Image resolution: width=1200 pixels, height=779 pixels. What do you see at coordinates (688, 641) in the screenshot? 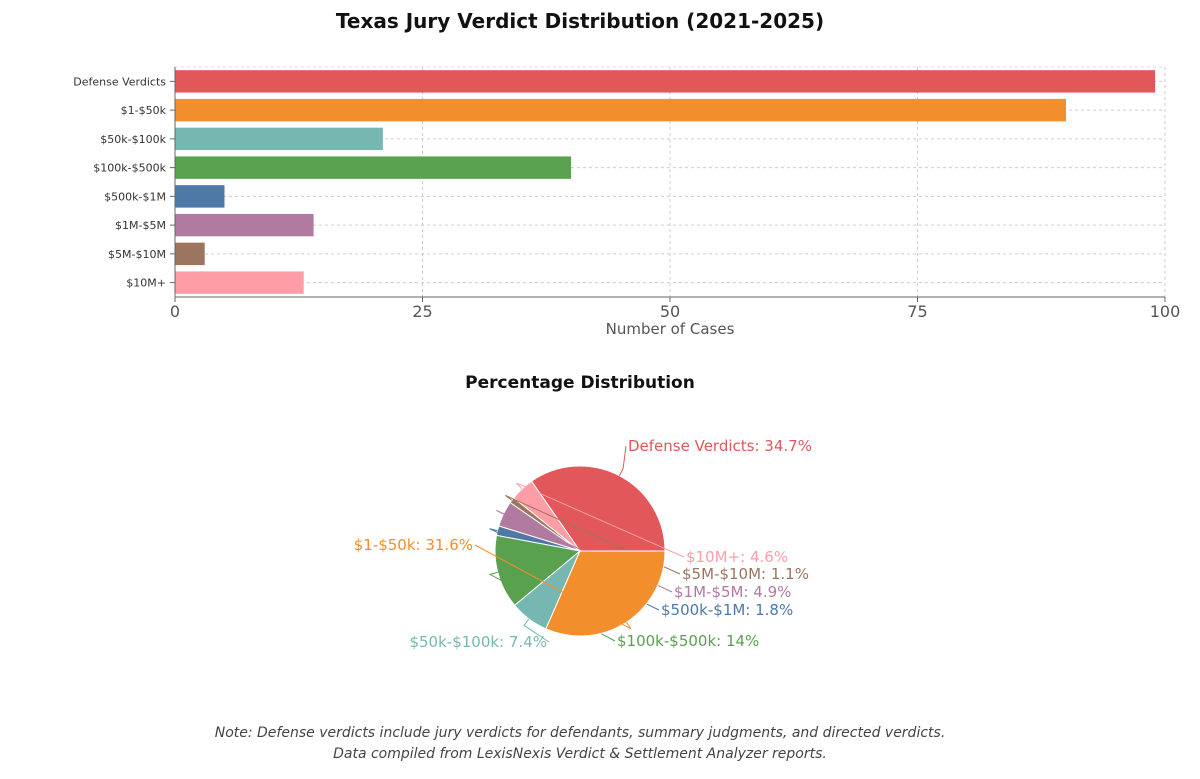
I see `pie-slice-label: $100k-$500k: 14%` at bounding box center [688, 641].